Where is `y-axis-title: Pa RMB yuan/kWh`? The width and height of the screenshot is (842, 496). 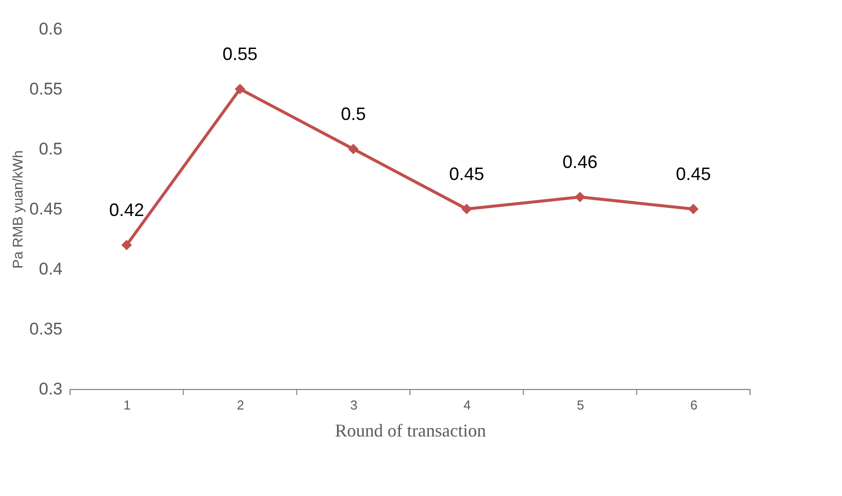 y-axis-title: Pa RMB yuan/kWh is located at coordinates (17, 209).